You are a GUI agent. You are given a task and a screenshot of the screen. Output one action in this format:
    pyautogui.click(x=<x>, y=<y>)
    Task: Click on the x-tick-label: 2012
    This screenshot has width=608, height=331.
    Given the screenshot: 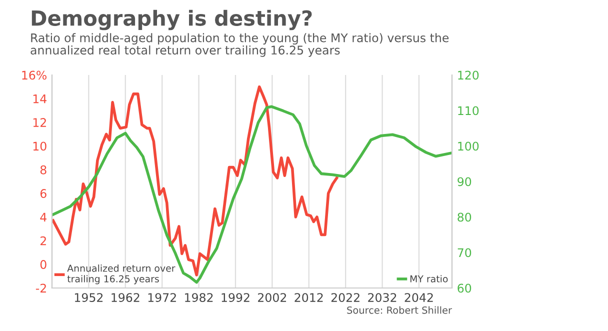 What is the action you would take?
    pyautogui.click(x=308, y=297)
    